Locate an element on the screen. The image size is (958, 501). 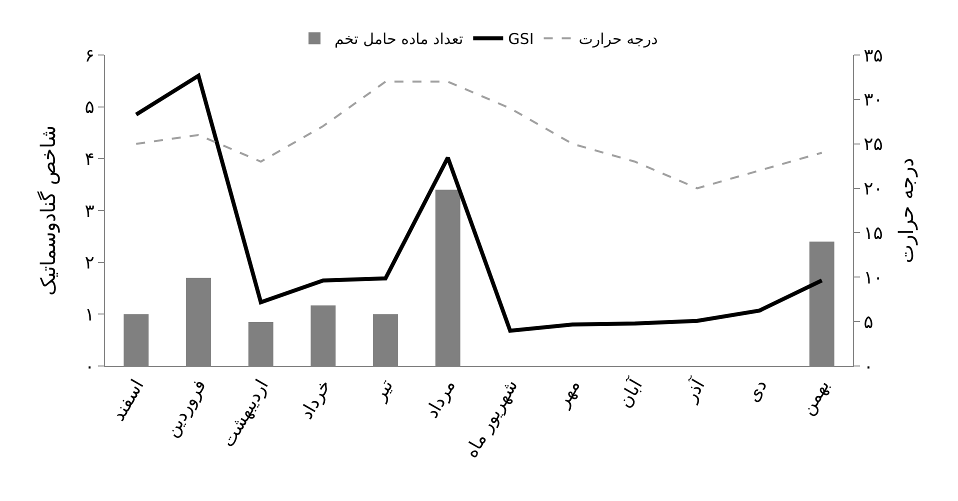
y2-tick-label: ۲۰ is located at coordinates (873, 189).